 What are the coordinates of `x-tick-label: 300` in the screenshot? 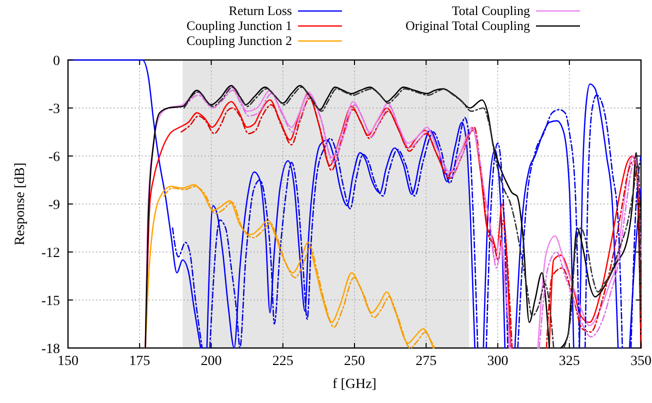 It's located at (497, 361).